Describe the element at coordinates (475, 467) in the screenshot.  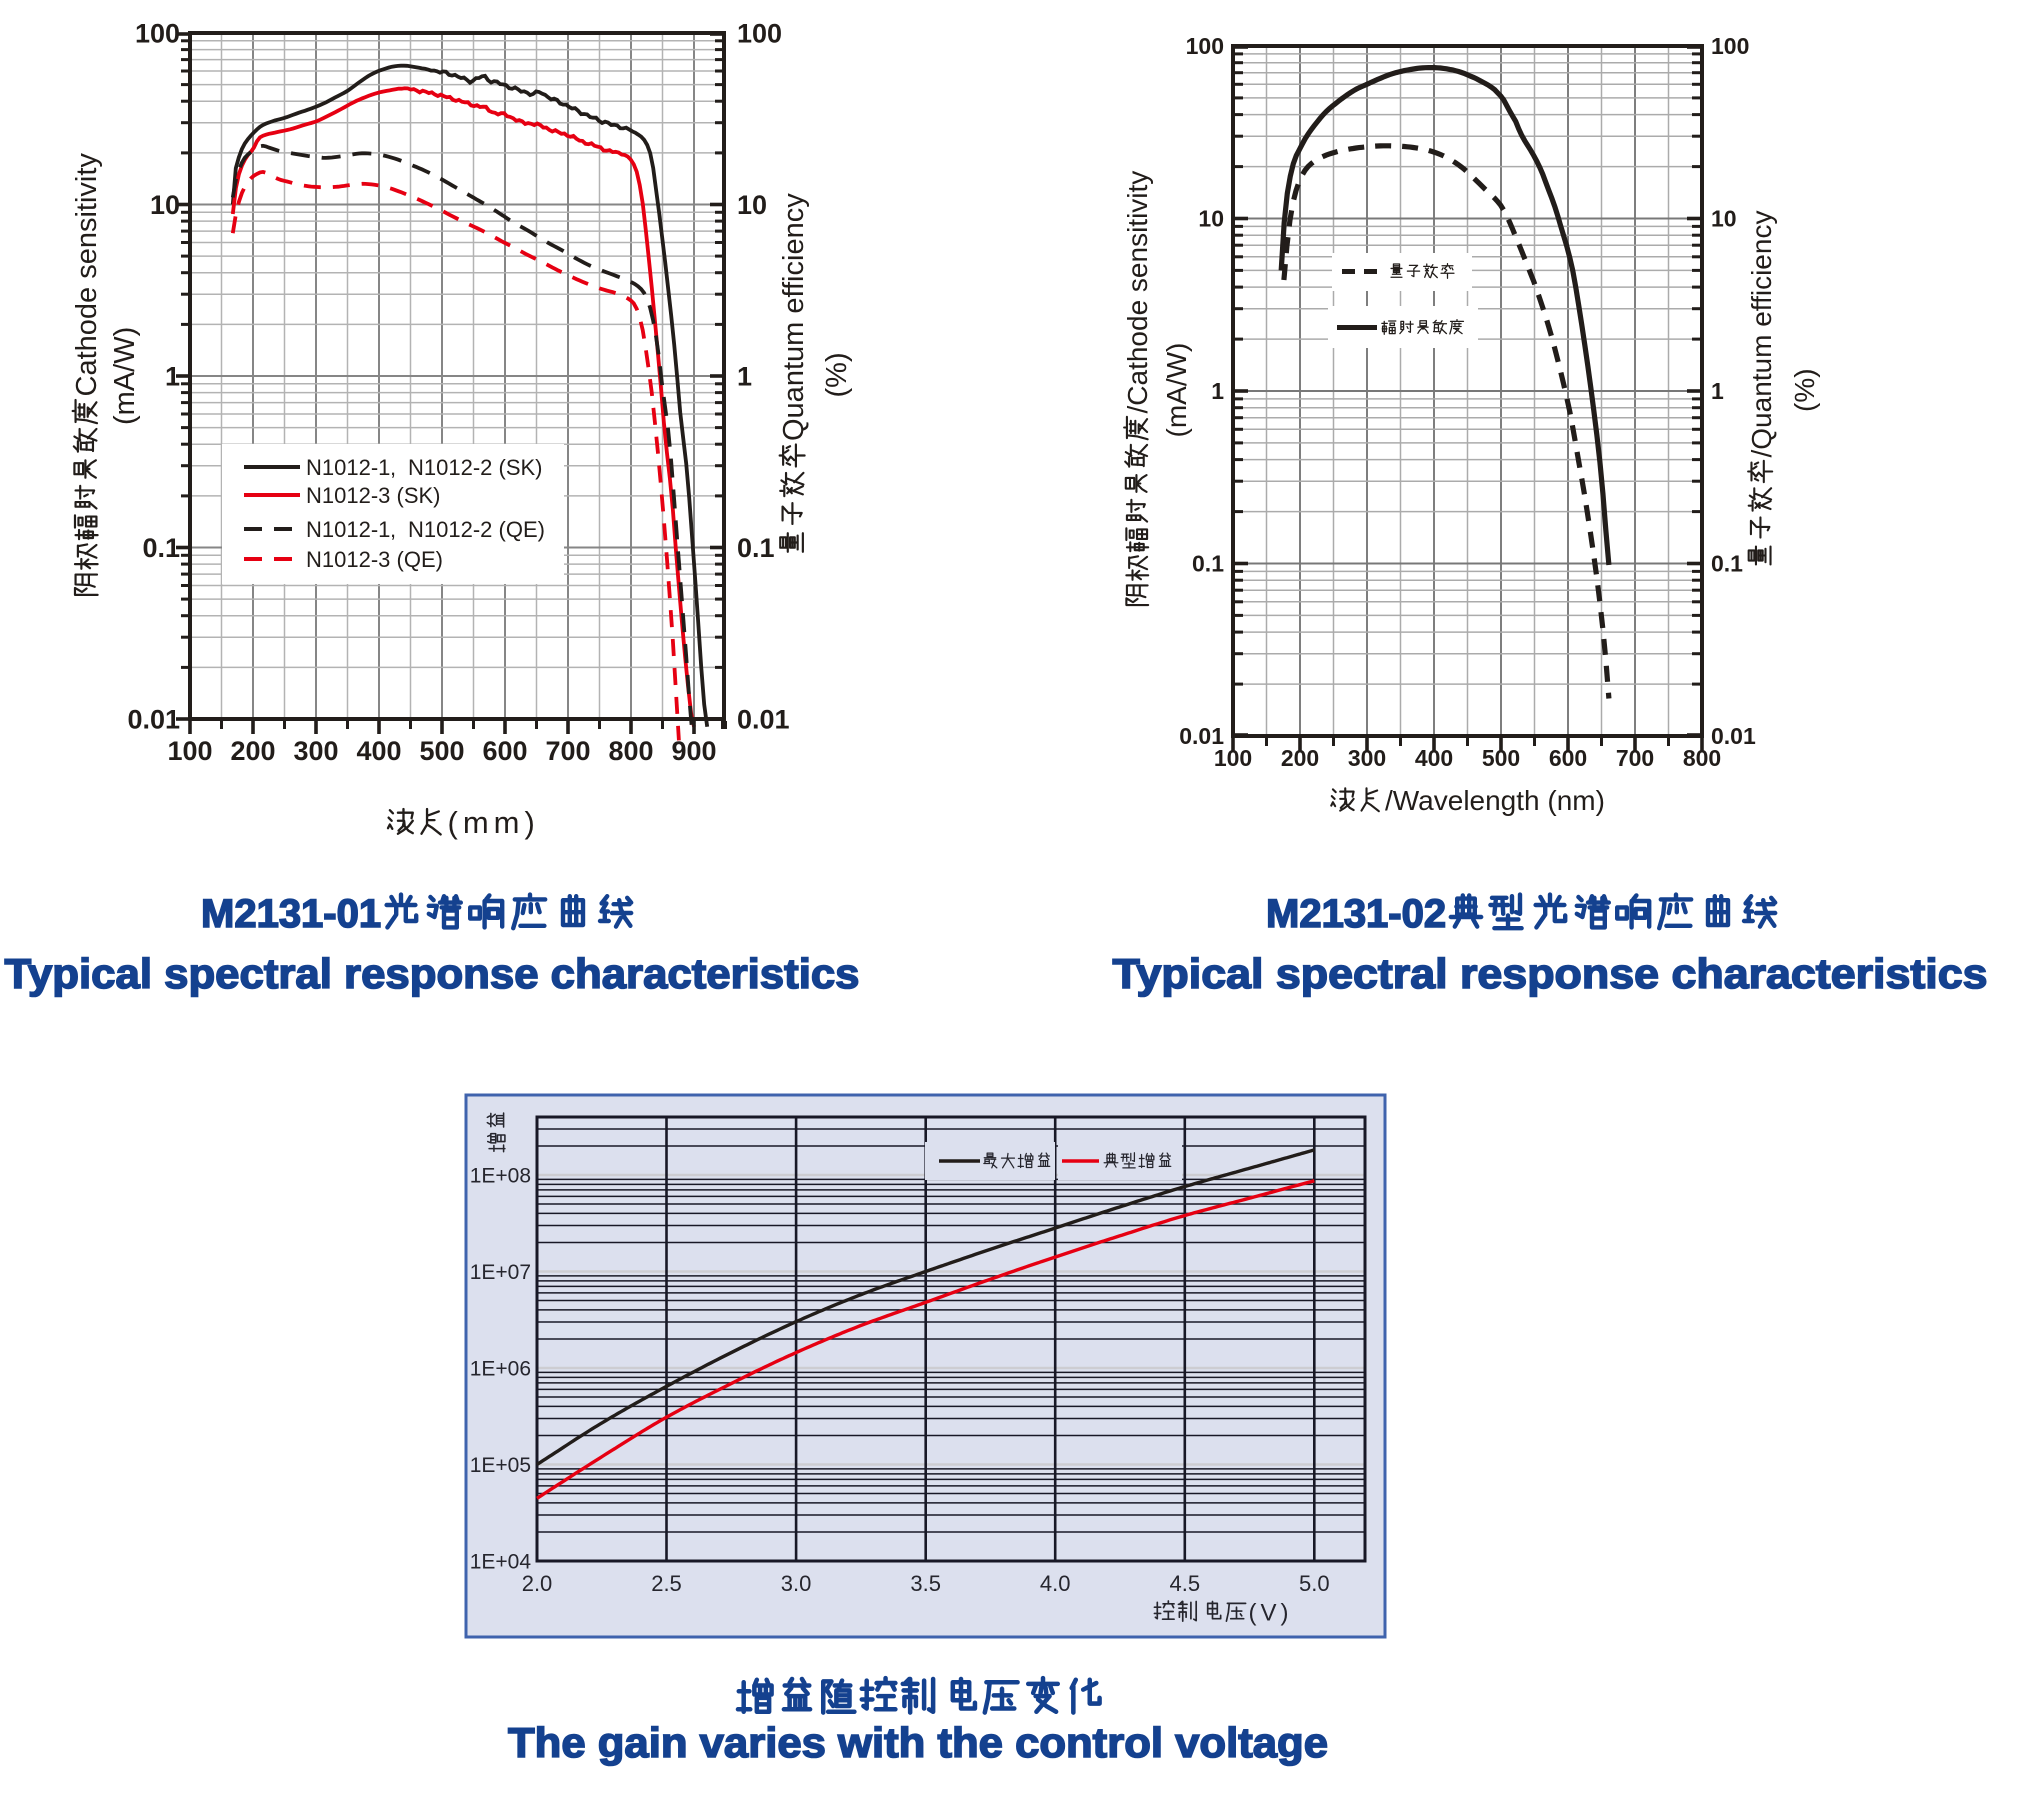
I see `svg-text: N1012-2 (SK)` at that location.